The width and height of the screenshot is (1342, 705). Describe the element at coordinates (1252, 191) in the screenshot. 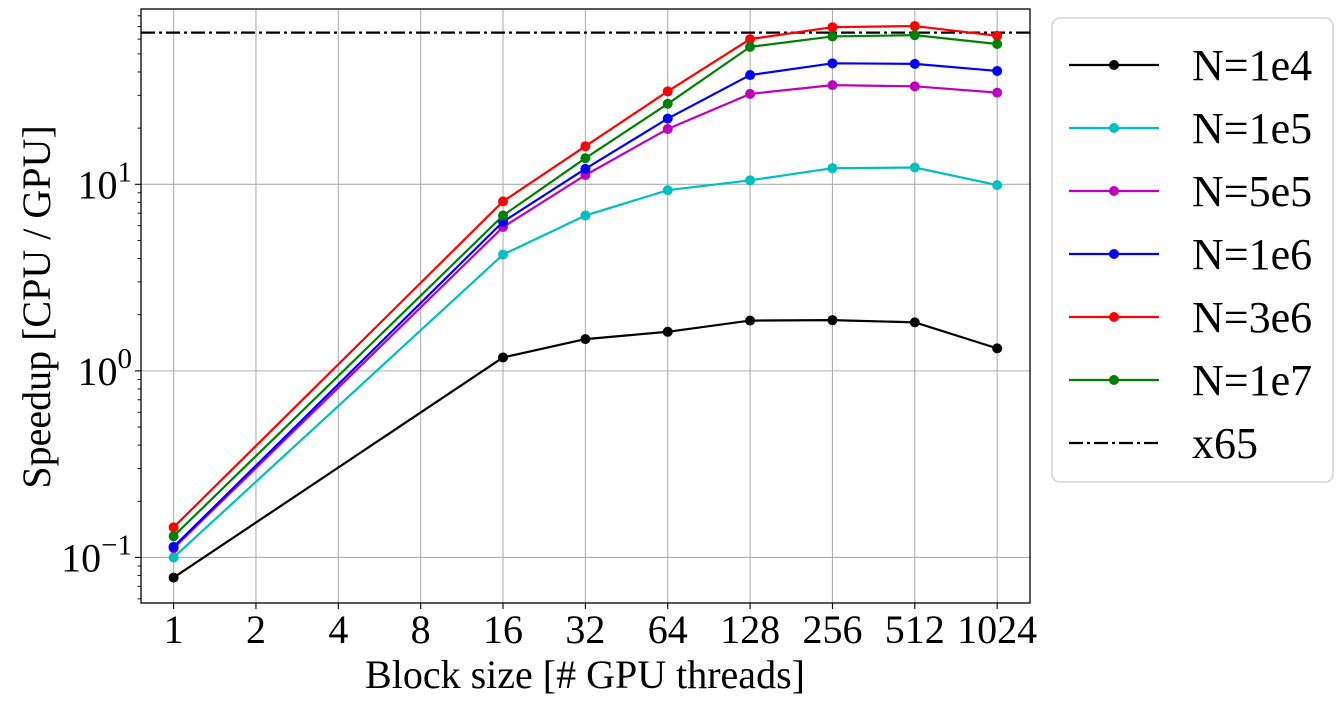

I see `legend-label: N=5e5` at that location.